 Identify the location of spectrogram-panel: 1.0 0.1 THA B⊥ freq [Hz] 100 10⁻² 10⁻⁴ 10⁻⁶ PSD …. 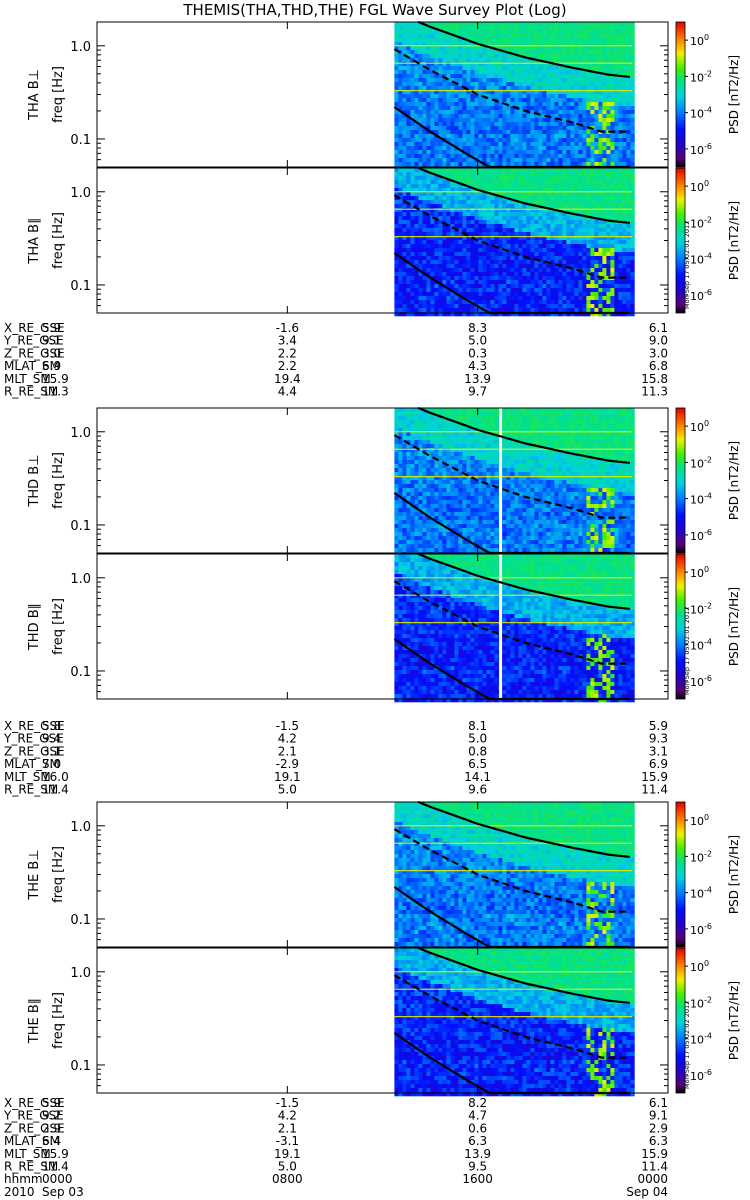
(384, 96).